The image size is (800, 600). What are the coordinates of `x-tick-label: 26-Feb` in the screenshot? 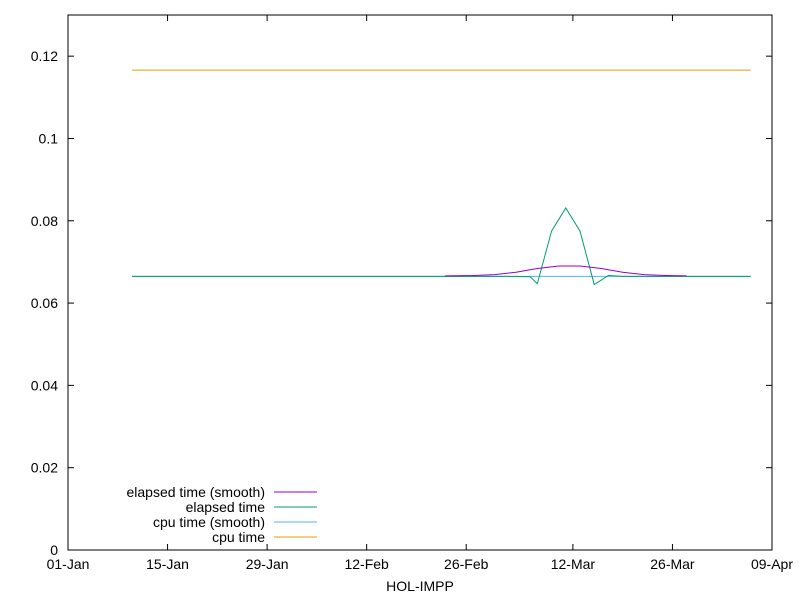 It's located at (466, 564).